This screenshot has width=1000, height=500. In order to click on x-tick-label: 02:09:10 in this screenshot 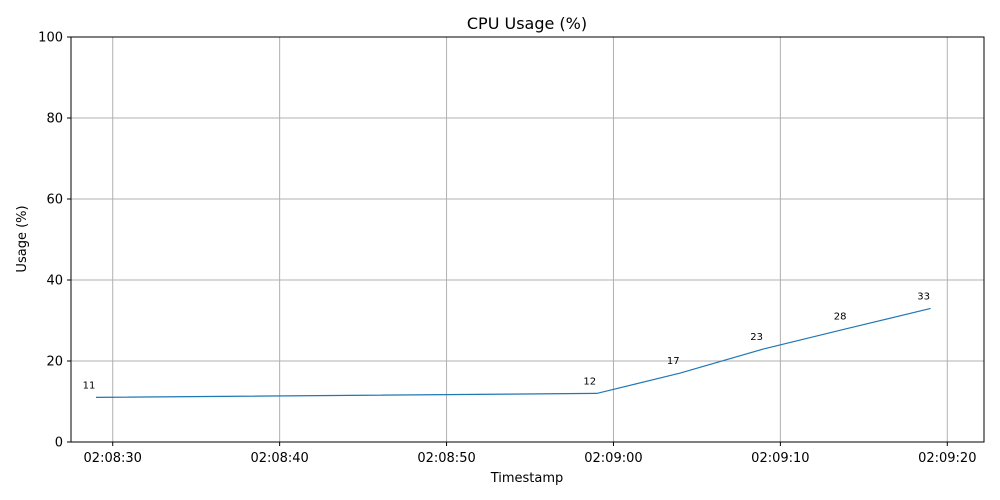, I will do `click(780, 458)`.